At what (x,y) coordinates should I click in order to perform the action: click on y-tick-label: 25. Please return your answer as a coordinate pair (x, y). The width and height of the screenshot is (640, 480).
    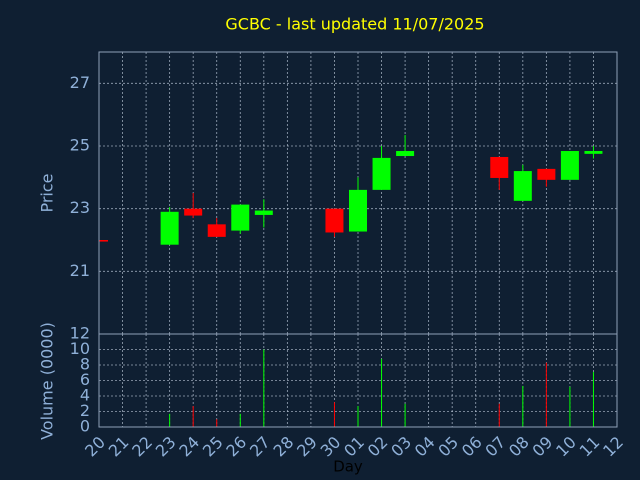
    Looking at the image, I should click on (80, 145).